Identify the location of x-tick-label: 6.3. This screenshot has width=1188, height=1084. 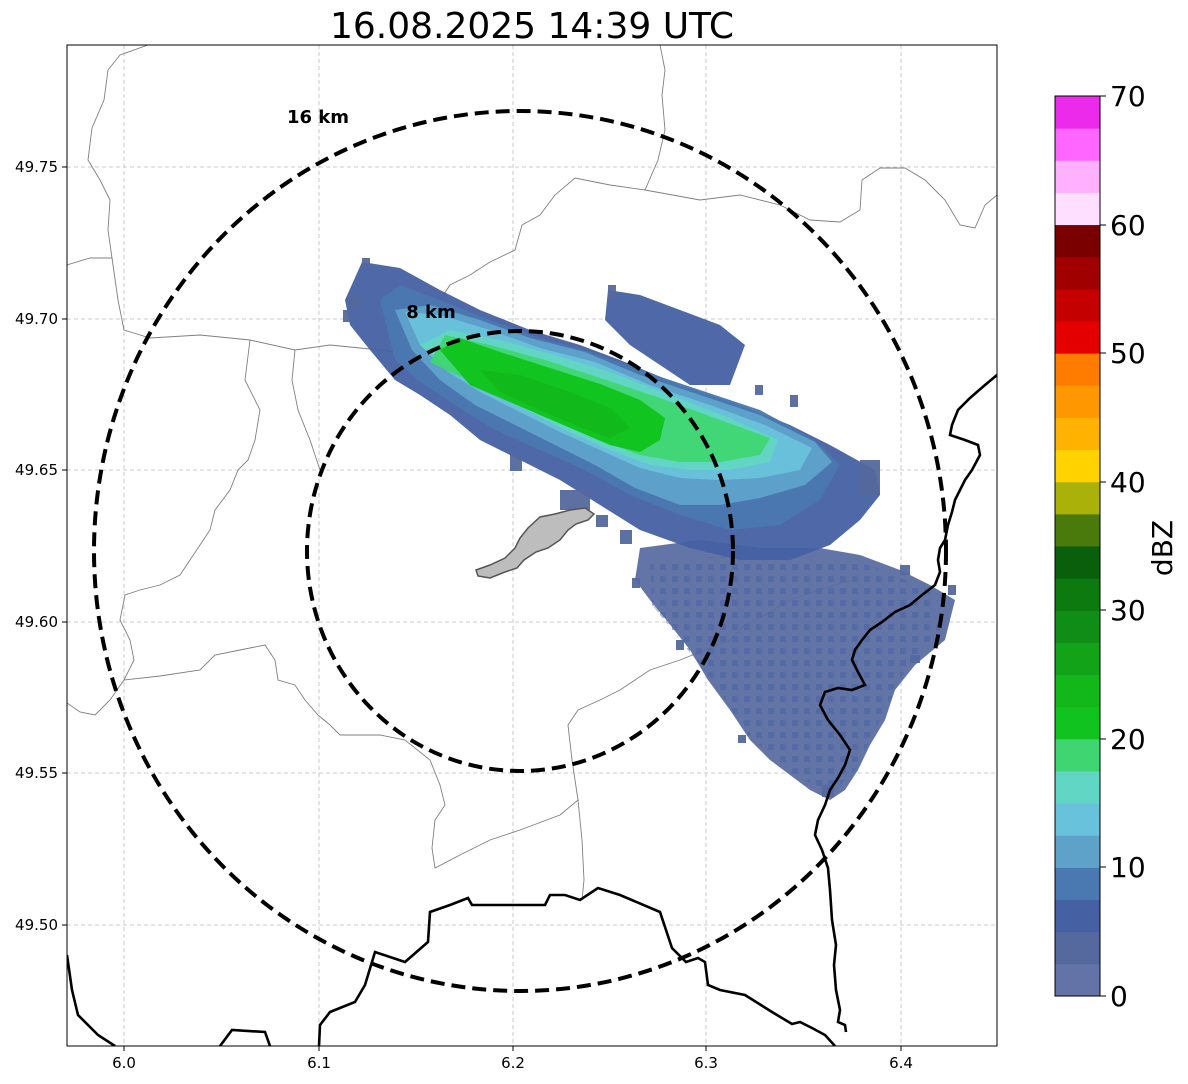
(706, 1063).